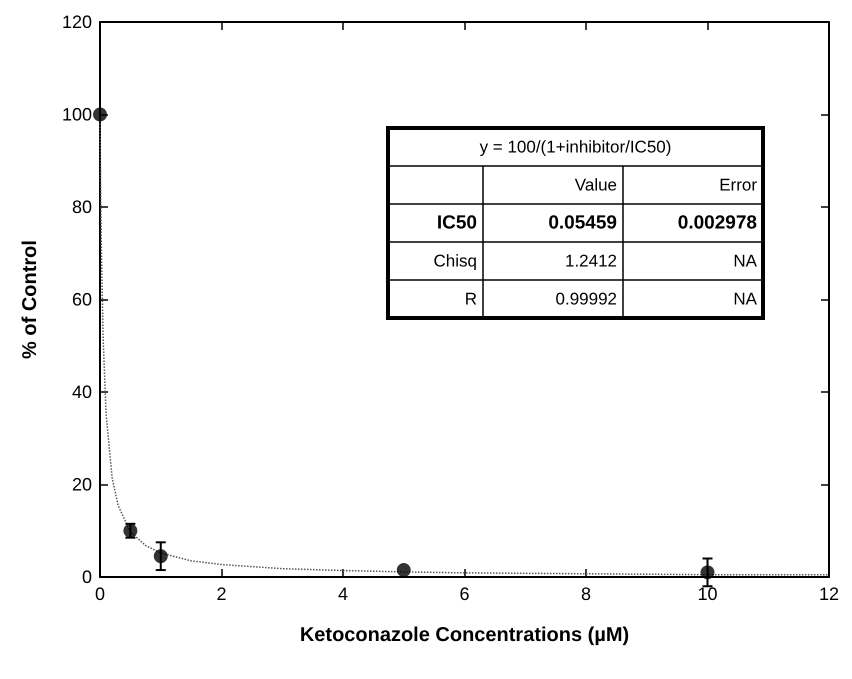 Image resolution: width=852 pixels, height=679 pixels. I want to click on annotation: 0.99992, so click(586, 299).